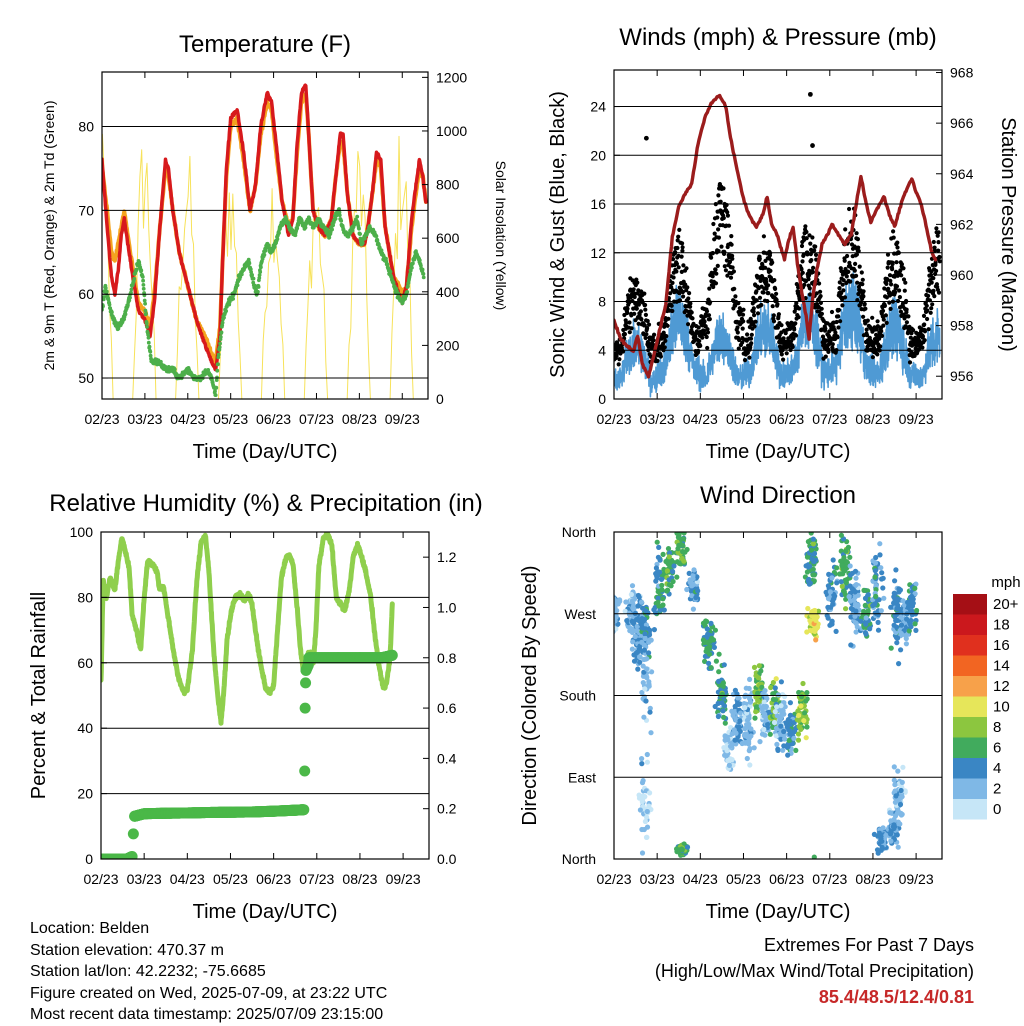 The width and height of the screenshot is (1024, 1026). I want to click on x-tick-label: 03/23, so click(657, 879).